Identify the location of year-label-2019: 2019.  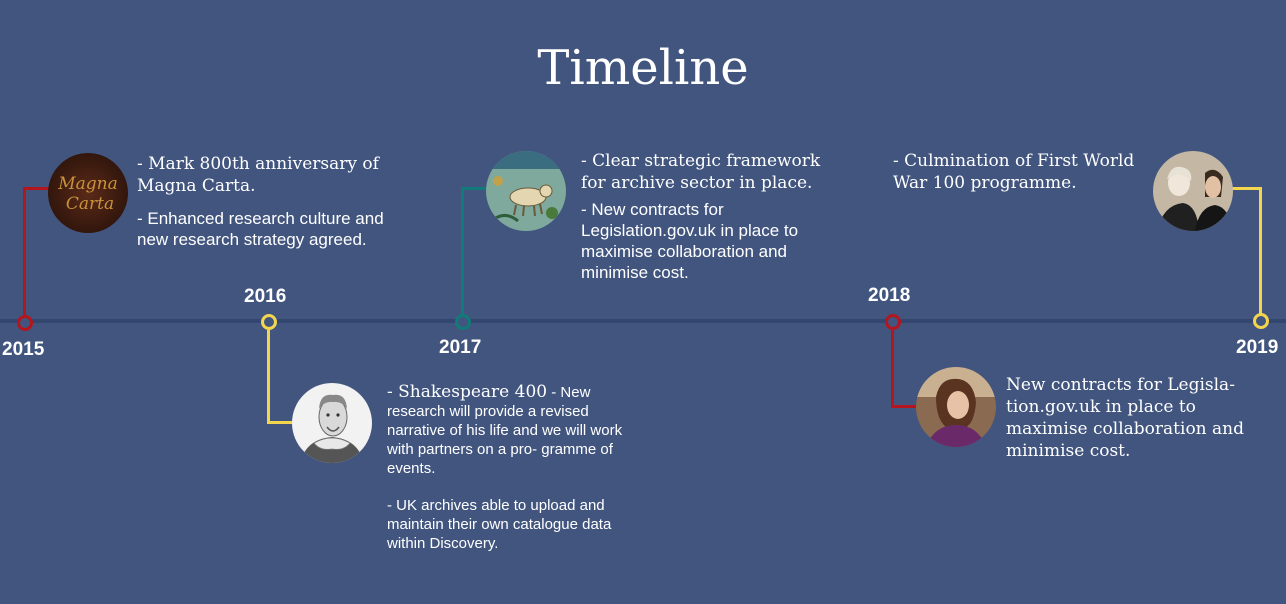
(1257, 347).